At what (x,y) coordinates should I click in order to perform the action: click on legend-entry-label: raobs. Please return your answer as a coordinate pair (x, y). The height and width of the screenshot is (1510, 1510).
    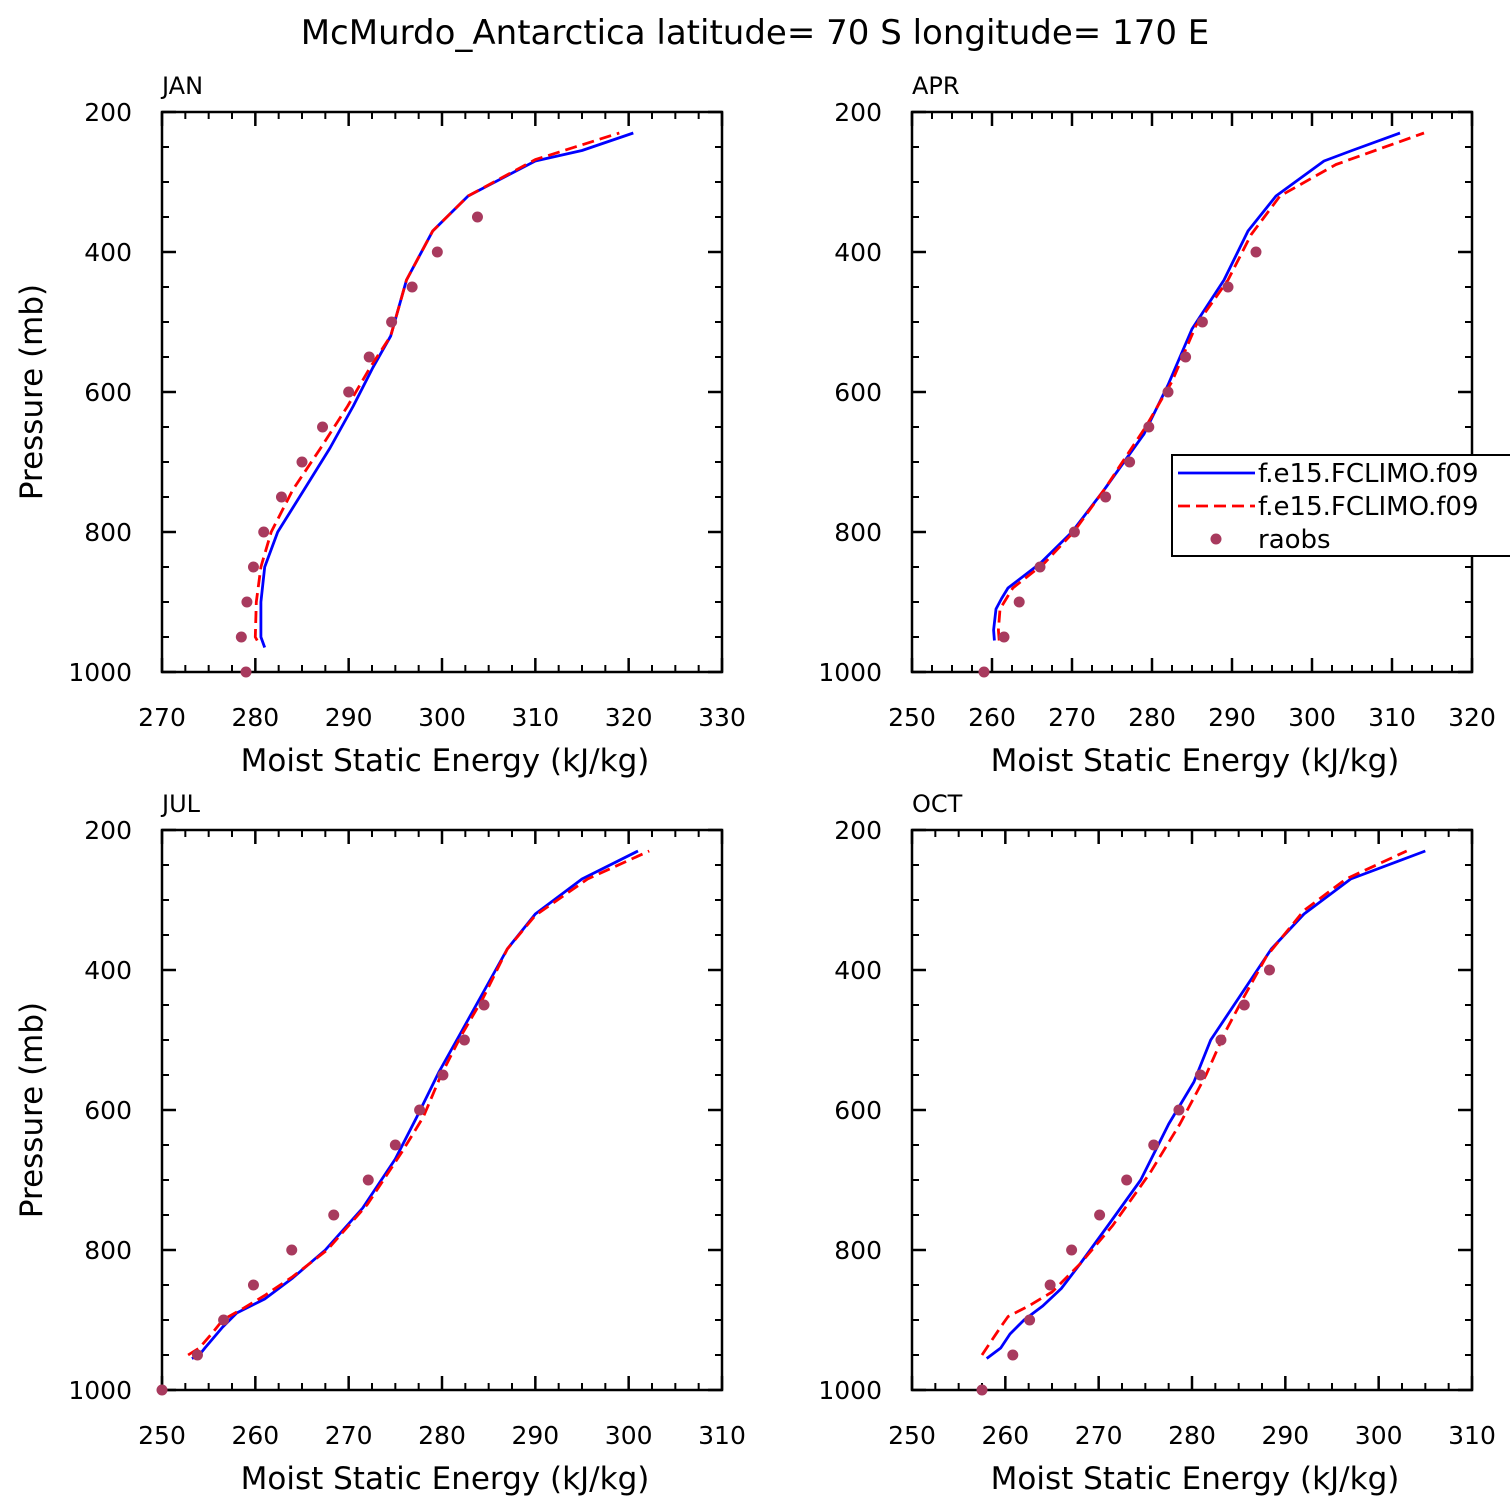
    Looking at the image, I should click on (1294, 540).